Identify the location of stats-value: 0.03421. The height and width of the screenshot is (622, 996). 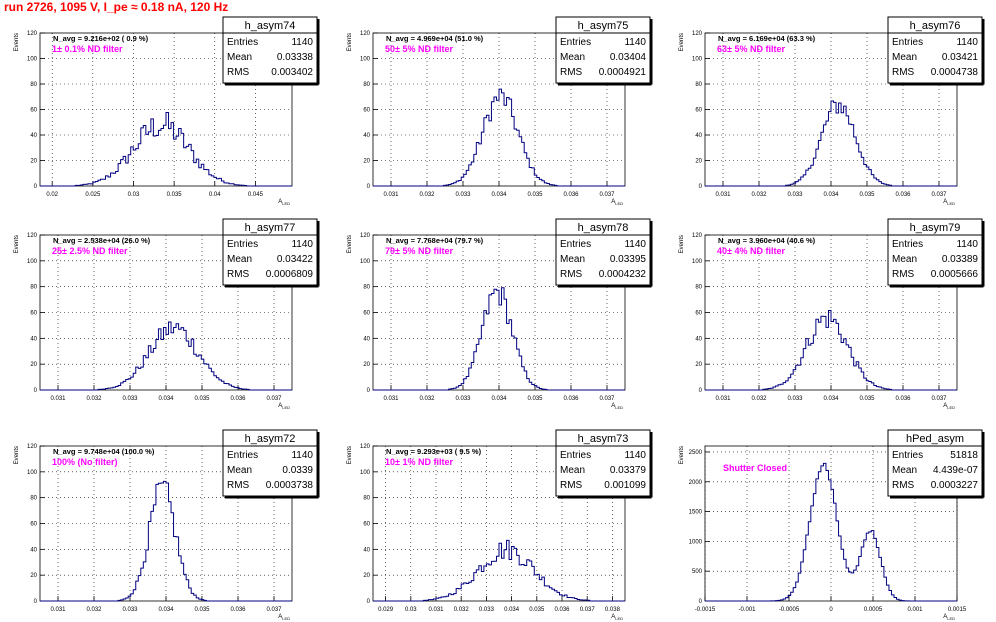
(960, 57).